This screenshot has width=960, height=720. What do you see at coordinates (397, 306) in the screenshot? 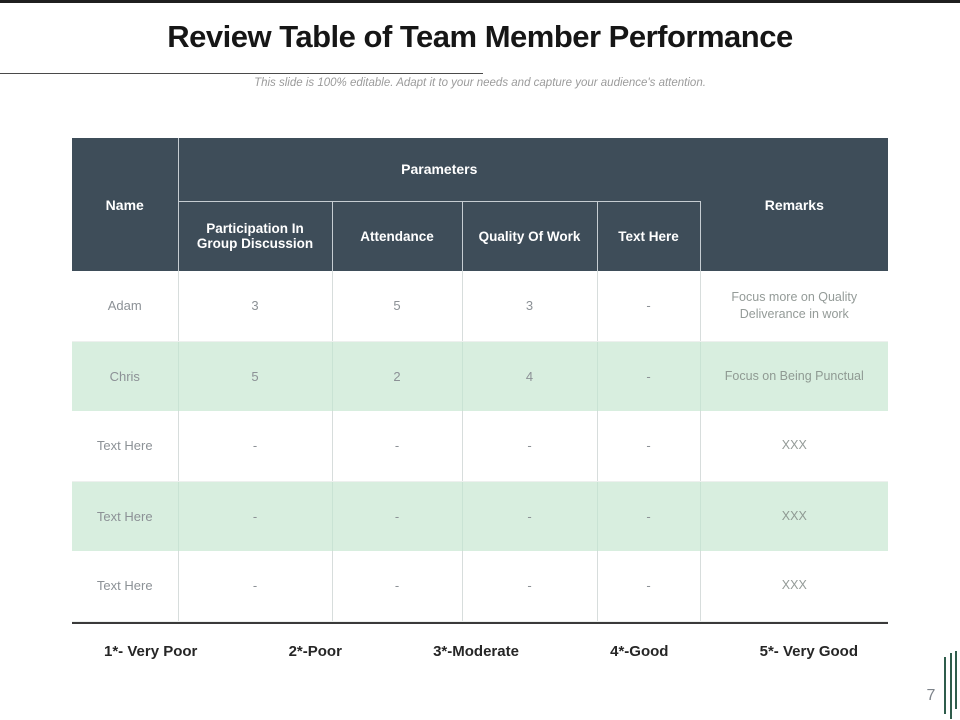
I see `cell-attendance: 5` at bounding box center [397, 306].